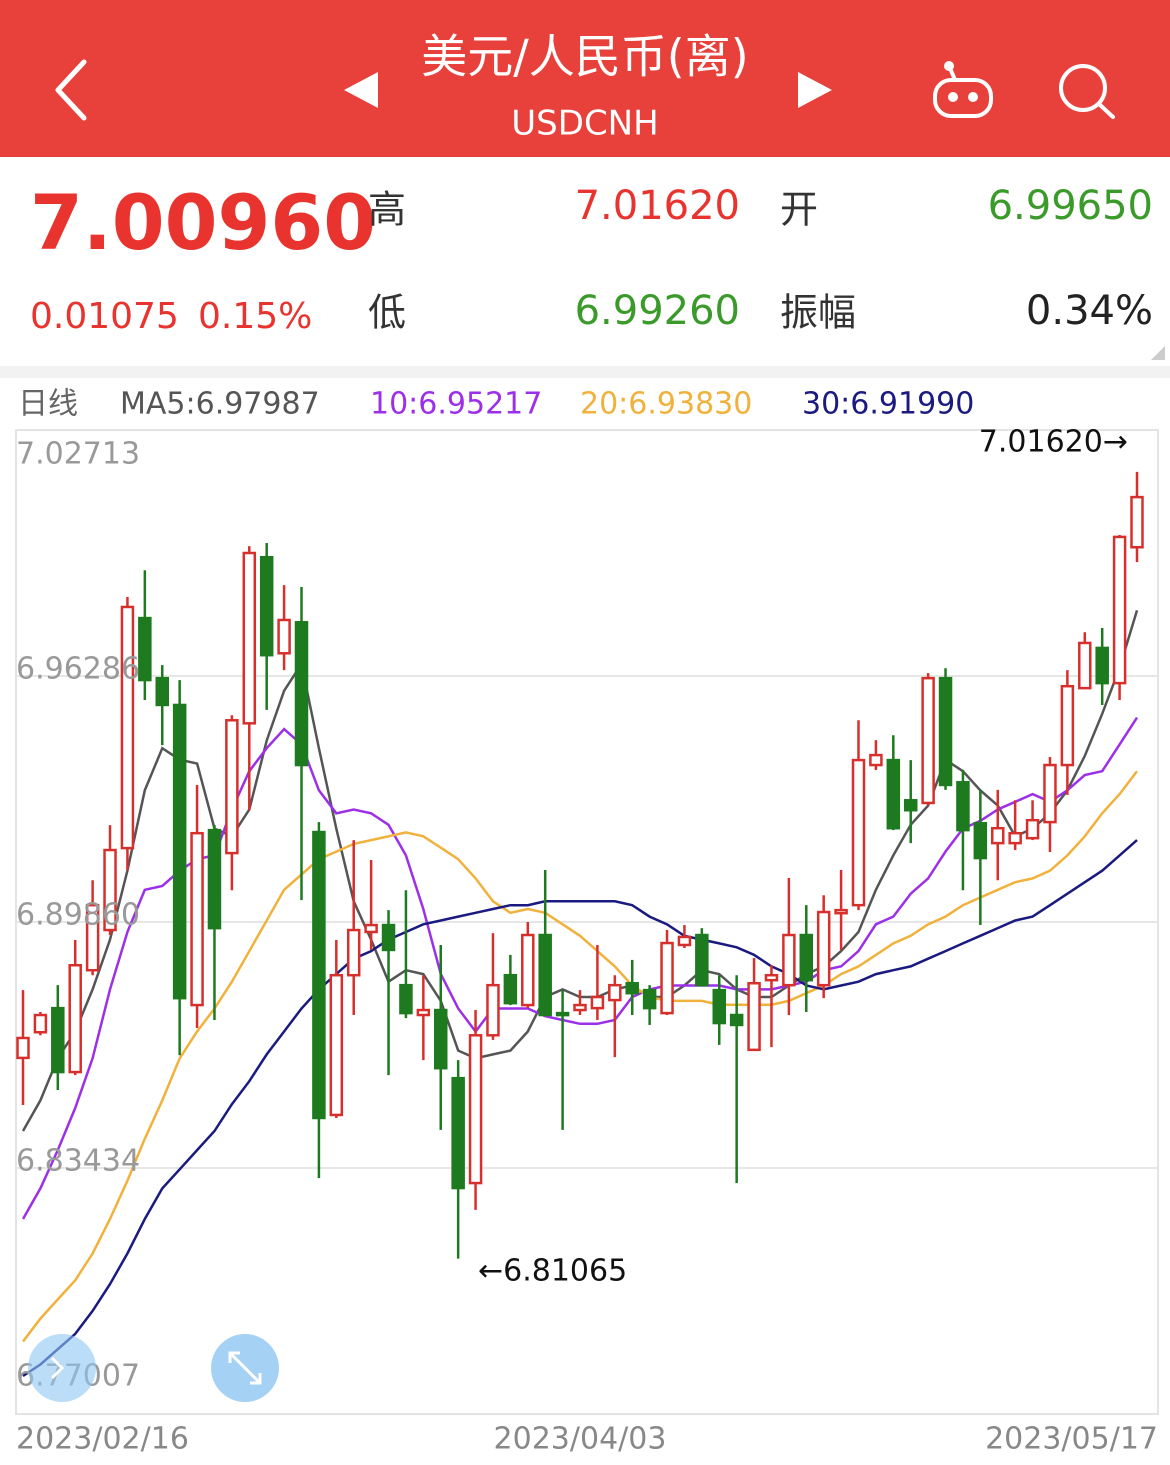  What do you see at coordinates (361, 90) in the screenshot?
I see `prev-button` at bounding box center [361, 90].